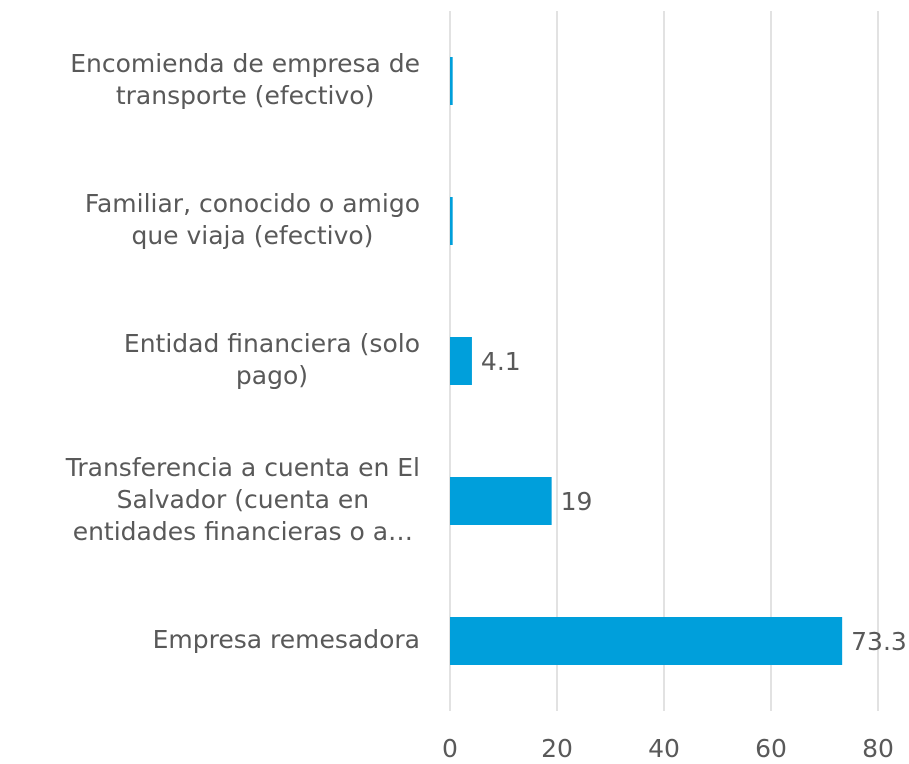 This screenshot has width=909, height=764. I want to click on value-label: 73.3, so click(879, 641).